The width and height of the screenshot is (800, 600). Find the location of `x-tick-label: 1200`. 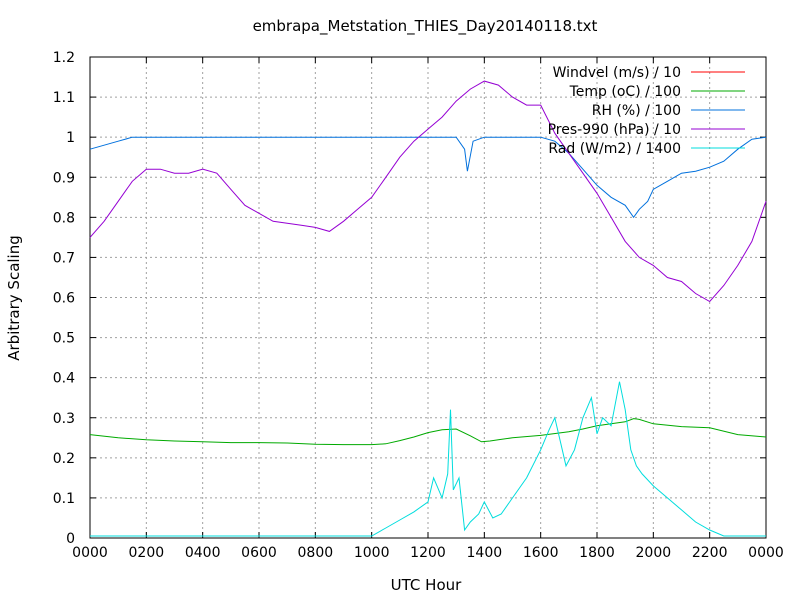

x-tick-label: 1200 is located at coordinates (428, 553).